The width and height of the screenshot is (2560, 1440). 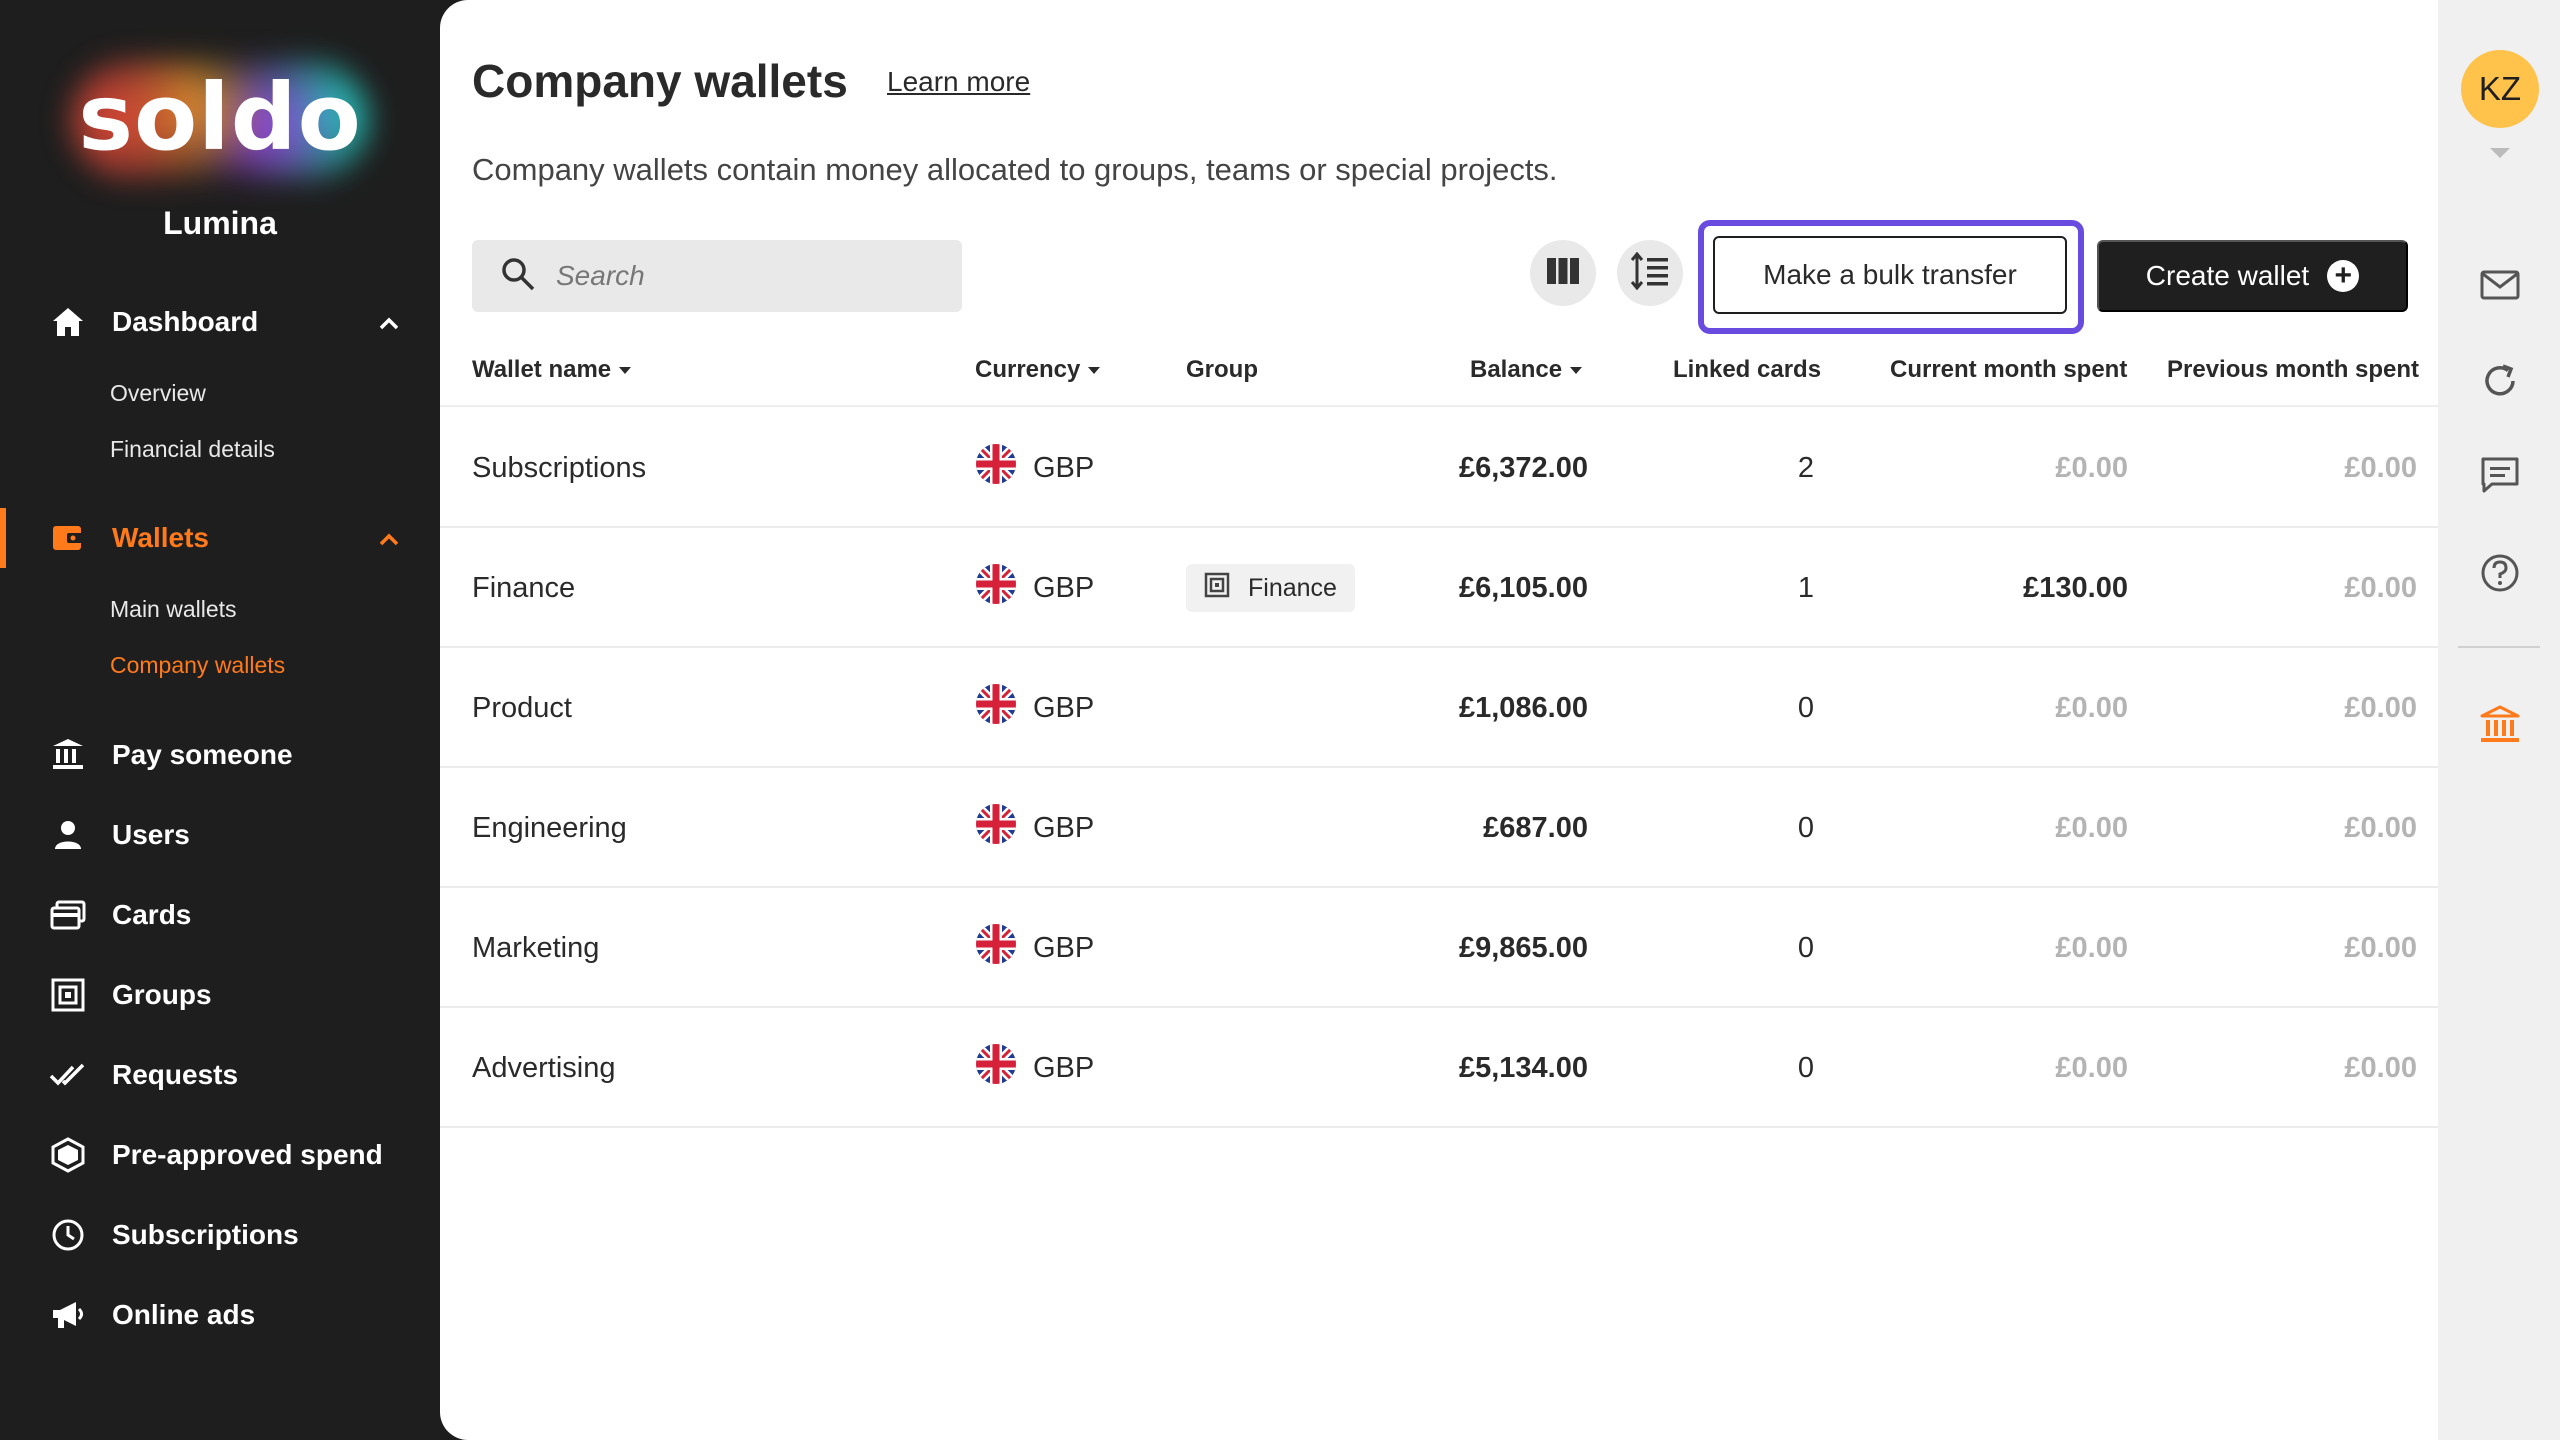 What do you see at coordinates (2500, 381) in the screenshot?
I see `refresh-icon` at bounding box center [2500, 381].